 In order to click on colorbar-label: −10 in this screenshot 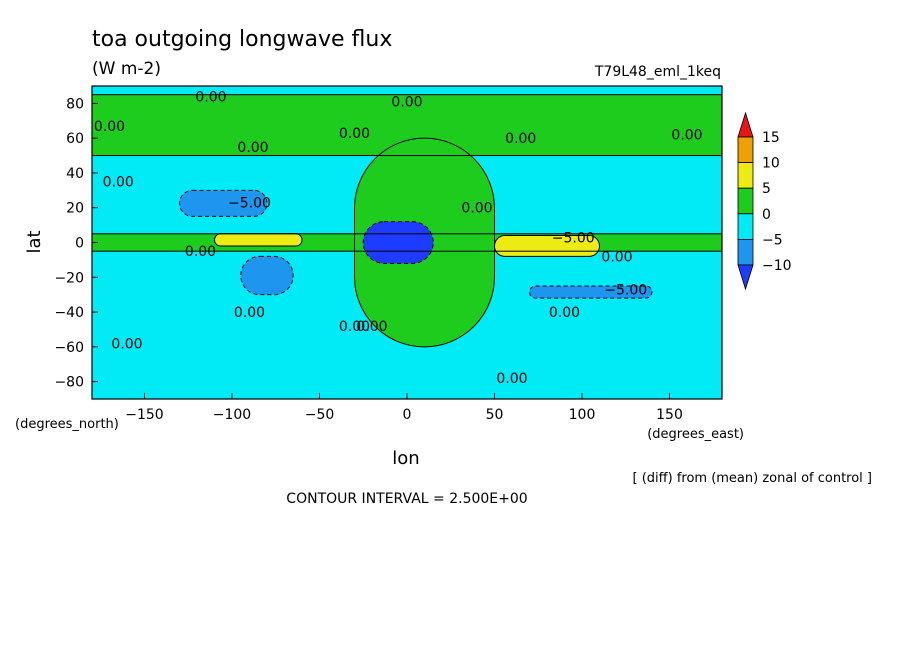, I will do `click(777, 266)`.